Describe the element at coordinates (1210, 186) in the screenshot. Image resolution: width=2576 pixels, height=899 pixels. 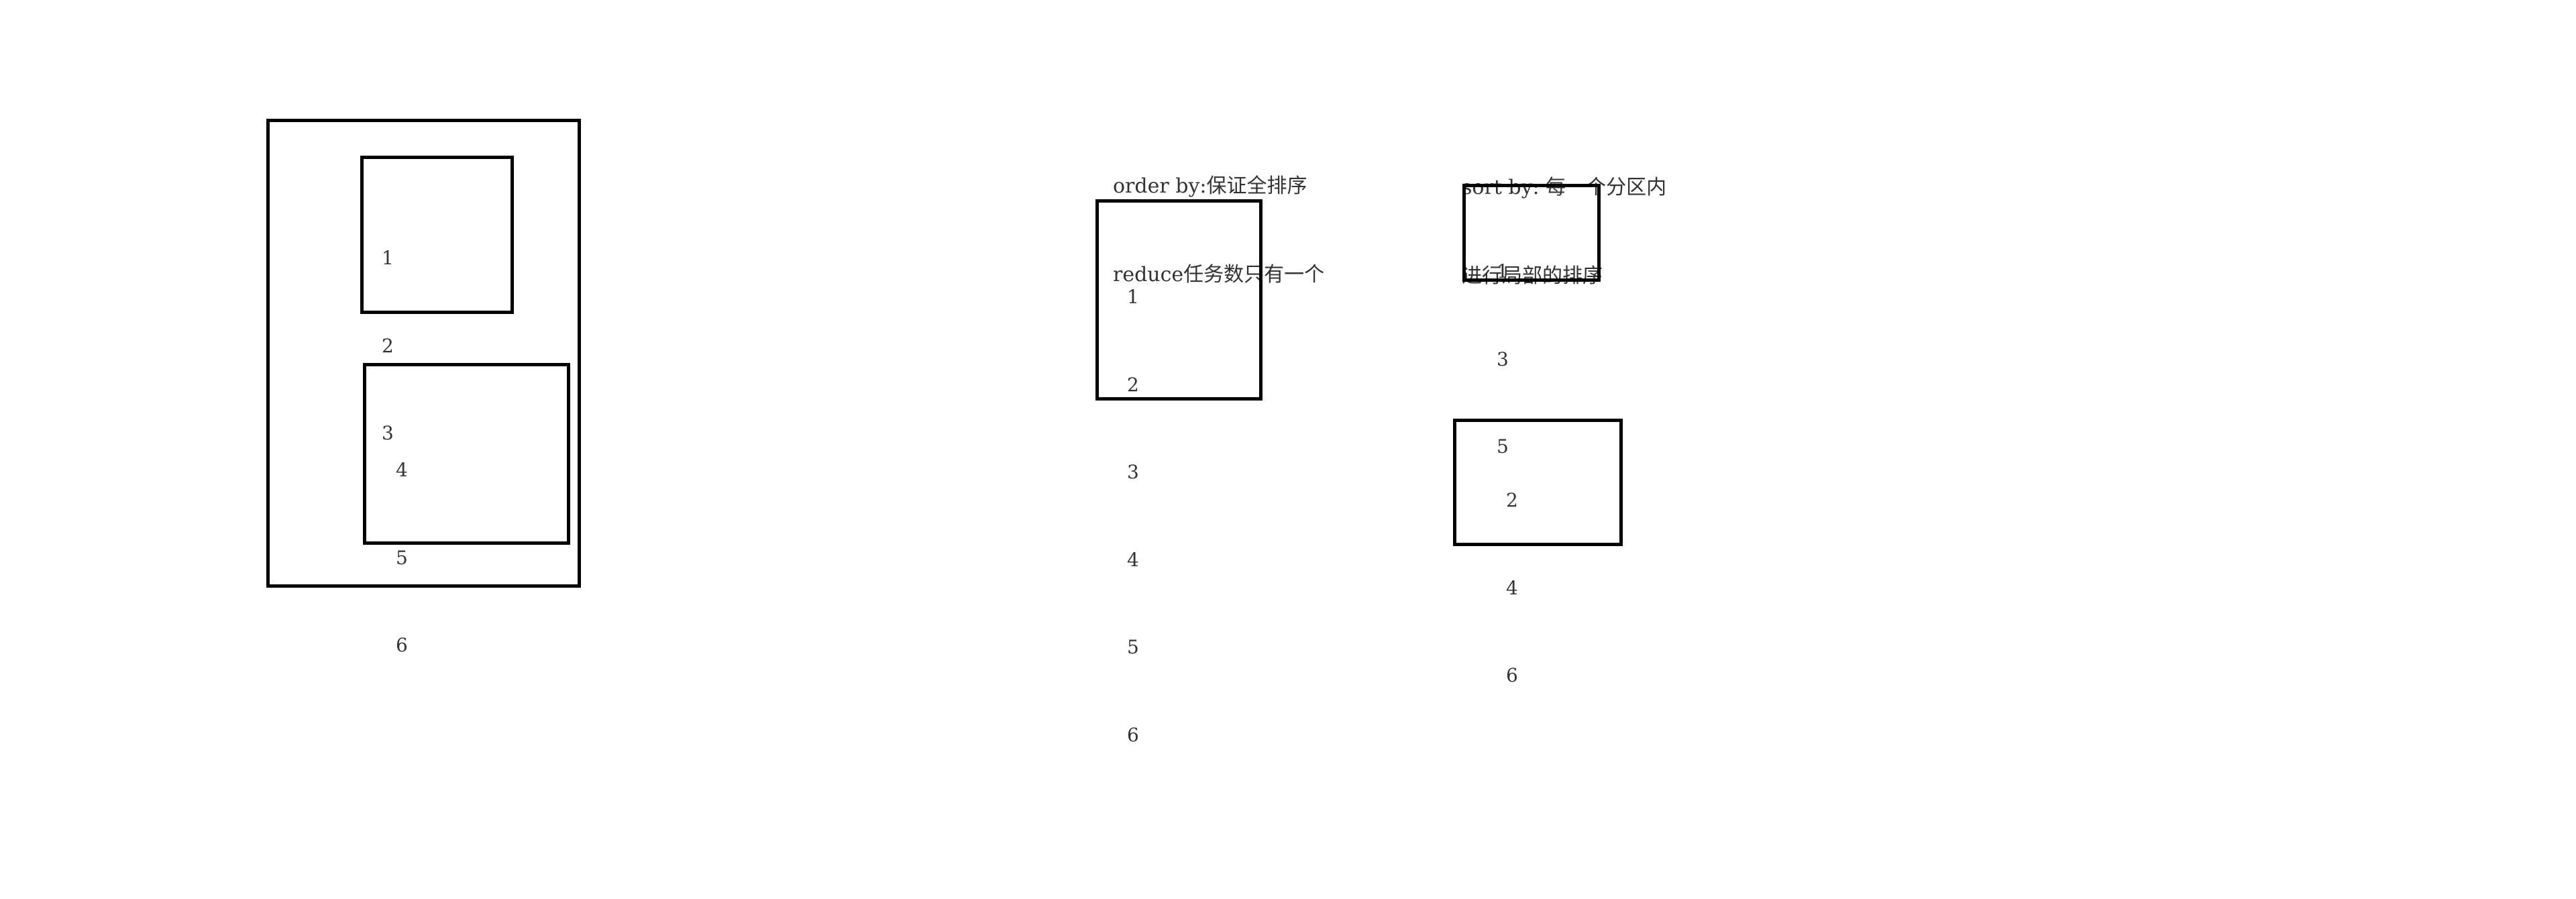
I see `order-by-note-line: order by:保证全排序` at that location.